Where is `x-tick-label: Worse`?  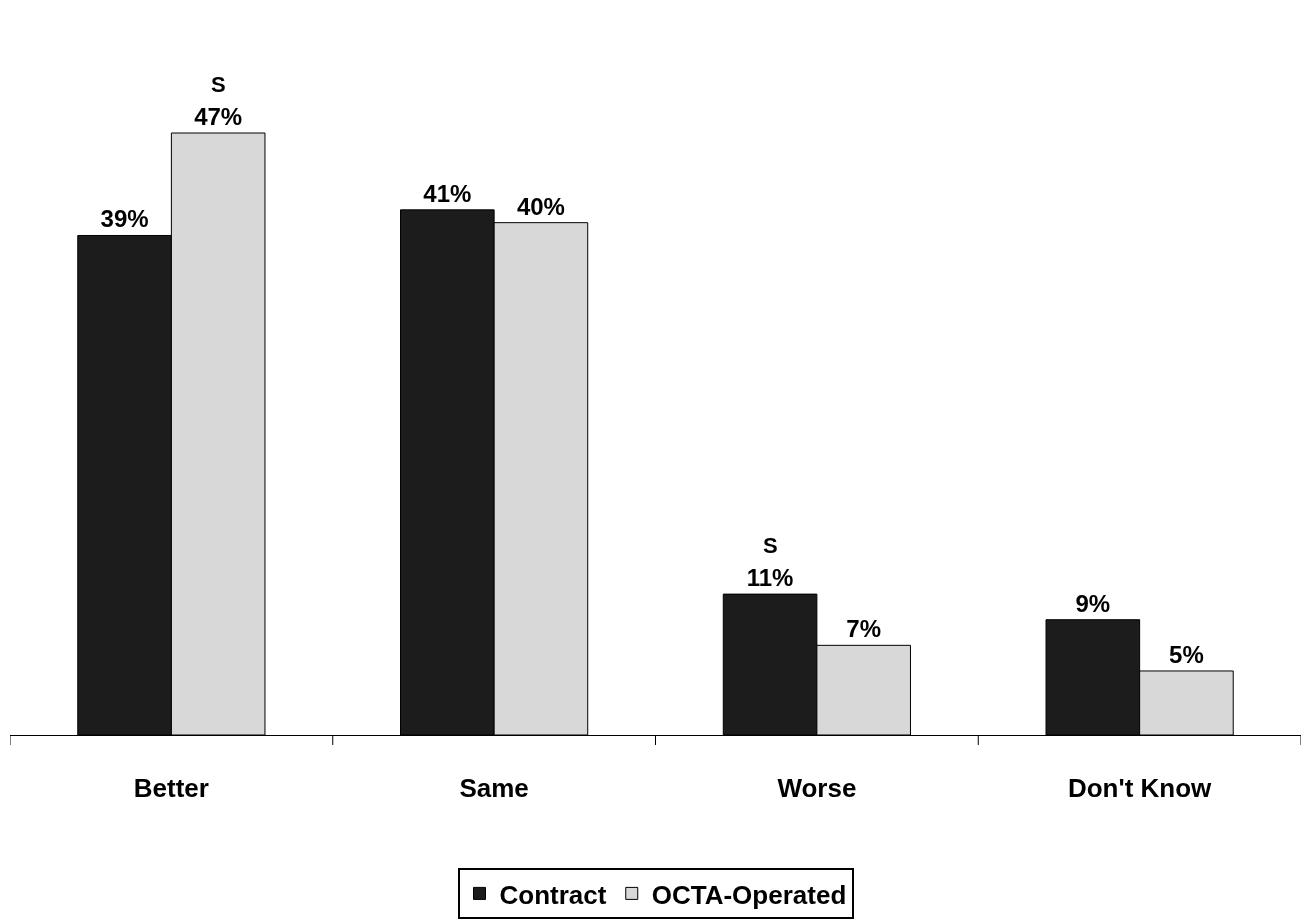 x-tick-label: Worse is located at coordinates (817, 788).